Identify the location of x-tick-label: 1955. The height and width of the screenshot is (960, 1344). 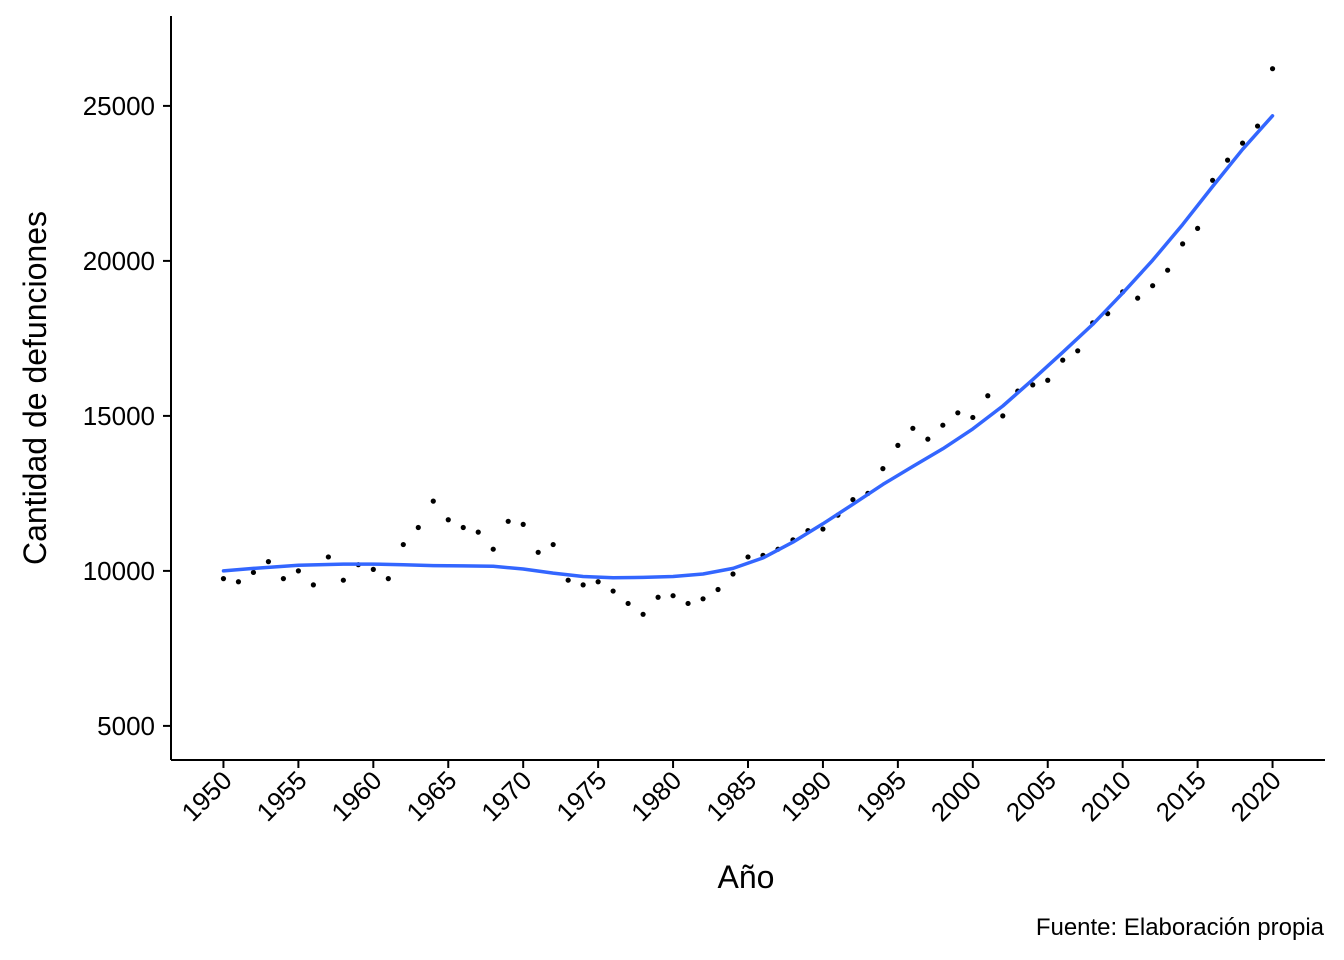
(282, 796).